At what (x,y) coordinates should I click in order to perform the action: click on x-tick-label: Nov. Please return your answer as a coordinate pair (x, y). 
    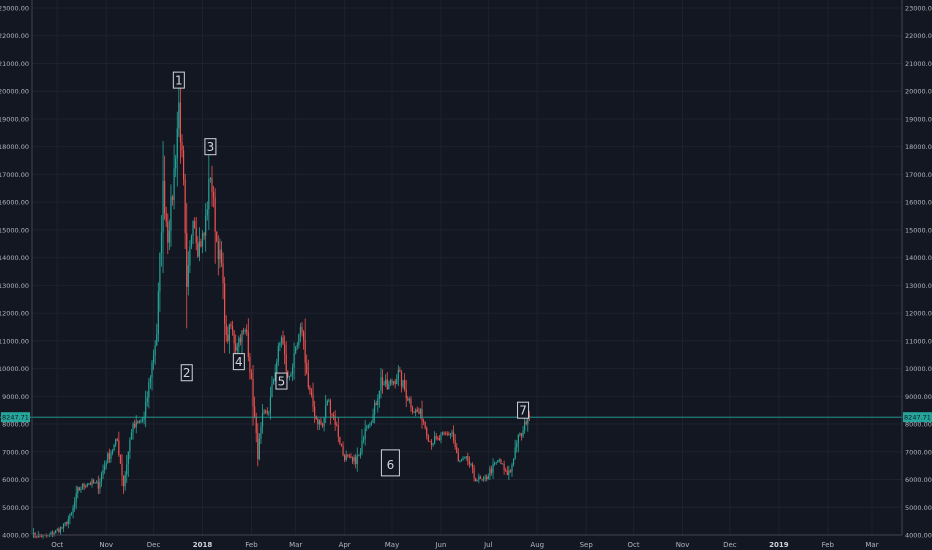
    Looking at the image, I should click on (106, 545).